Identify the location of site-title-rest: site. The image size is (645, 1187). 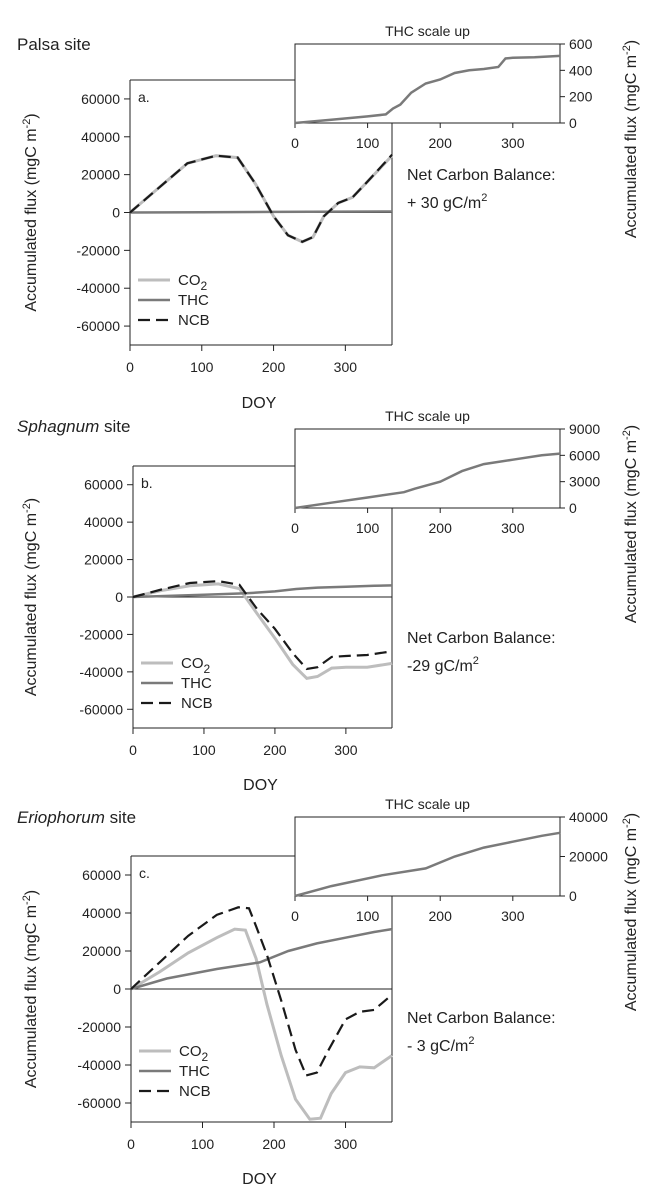
(114, 426).